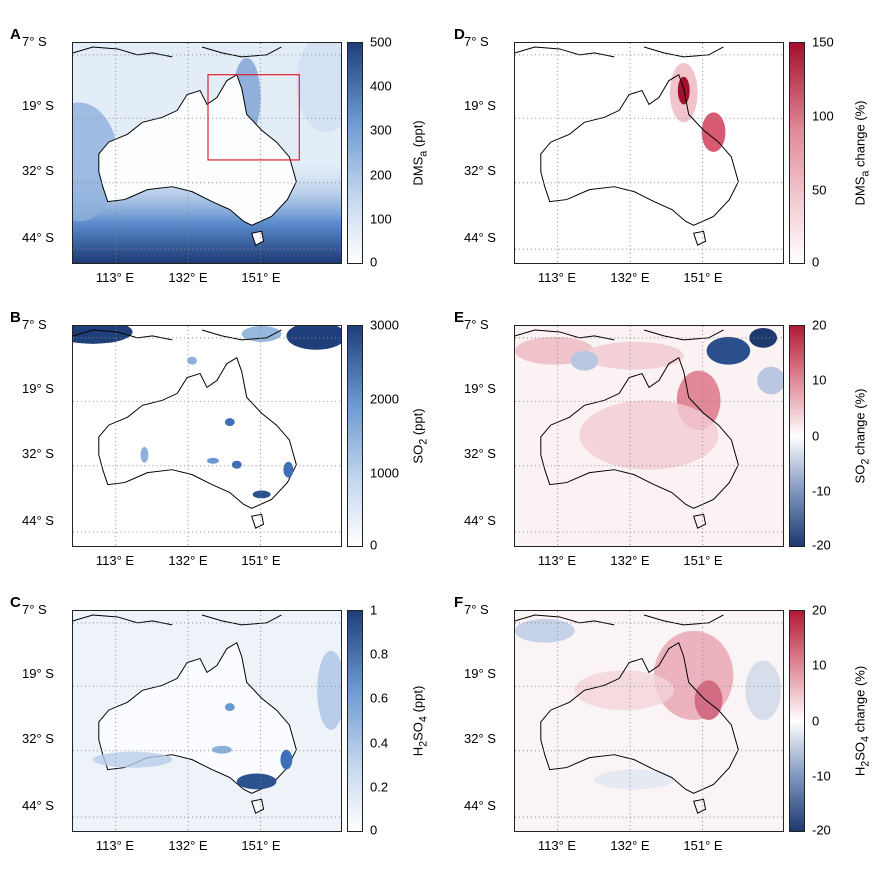 The height and width of the screenshot is (878, 884). I want to click on cb-tick: 0.2, so click(379, 787).